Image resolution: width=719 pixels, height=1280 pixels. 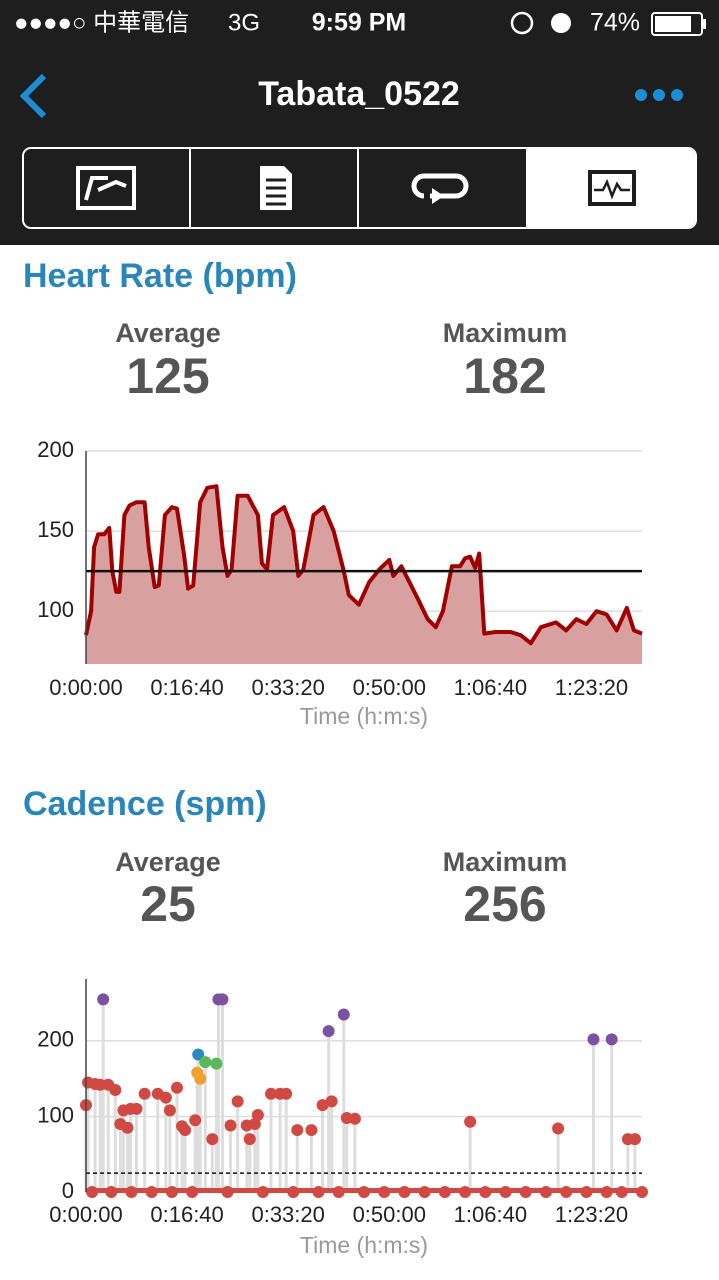 What do you see at coordinates (522, 23) in the screenshot?
I see `lock-icon` at bounding box center [522, 23].